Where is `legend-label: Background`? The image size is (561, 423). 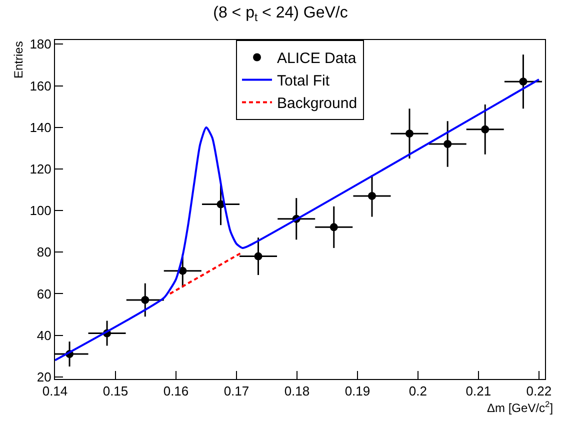
legend-label: Background is located at coordinates (317, 103).